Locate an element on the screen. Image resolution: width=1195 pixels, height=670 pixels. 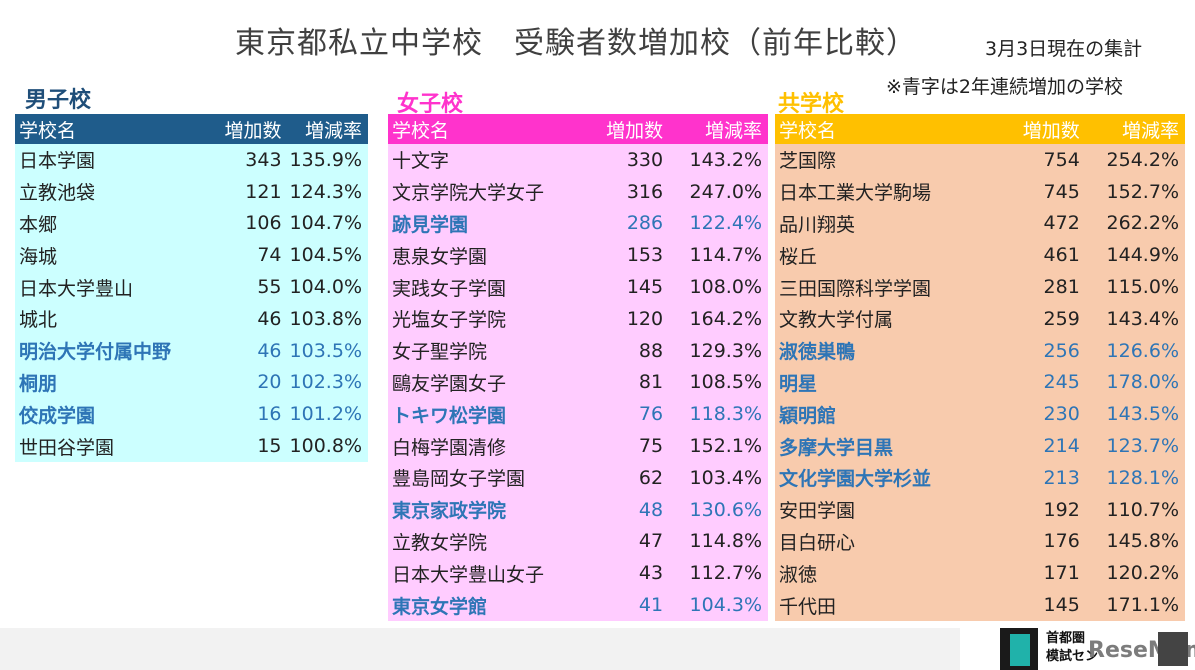
rate-cell: 118.3% is located at coordinates (725, 414).